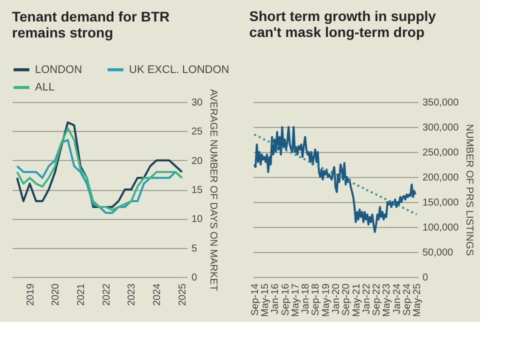  What do you see at coordinates (45, 88) in the screenshot?
I see `legend-label: ALL` at bounding box center [45, 88].